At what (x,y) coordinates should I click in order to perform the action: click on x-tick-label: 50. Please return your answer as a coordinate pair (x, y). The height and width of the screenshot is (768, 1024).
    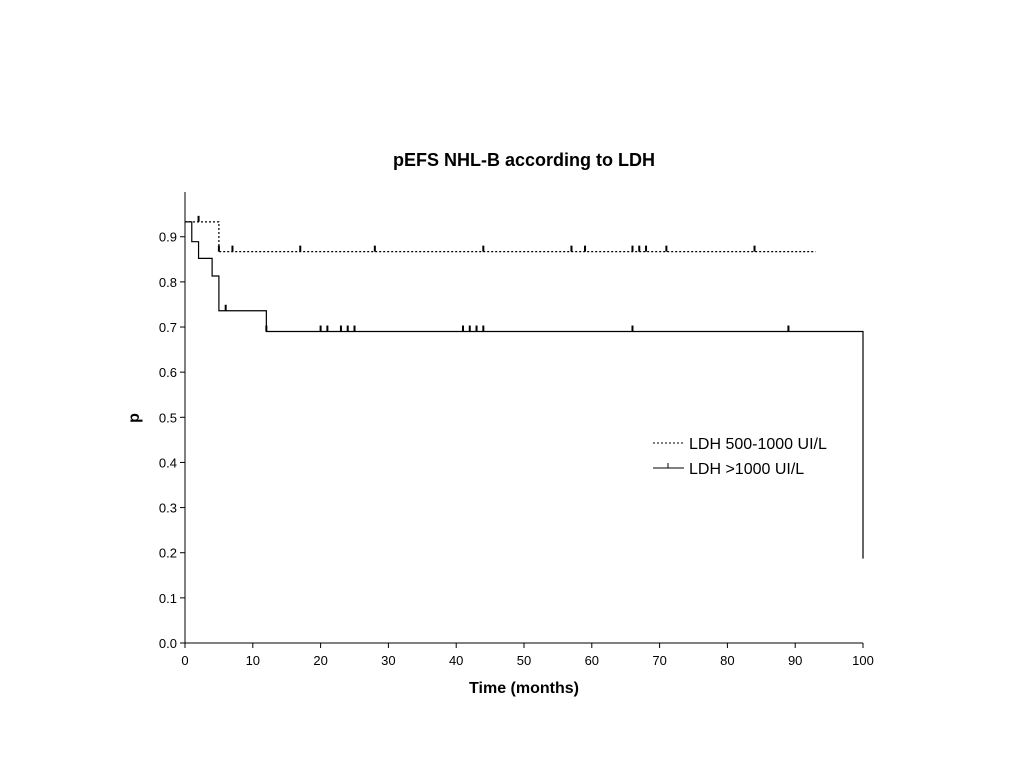
    Looking at the image, I should click on (524, 660).